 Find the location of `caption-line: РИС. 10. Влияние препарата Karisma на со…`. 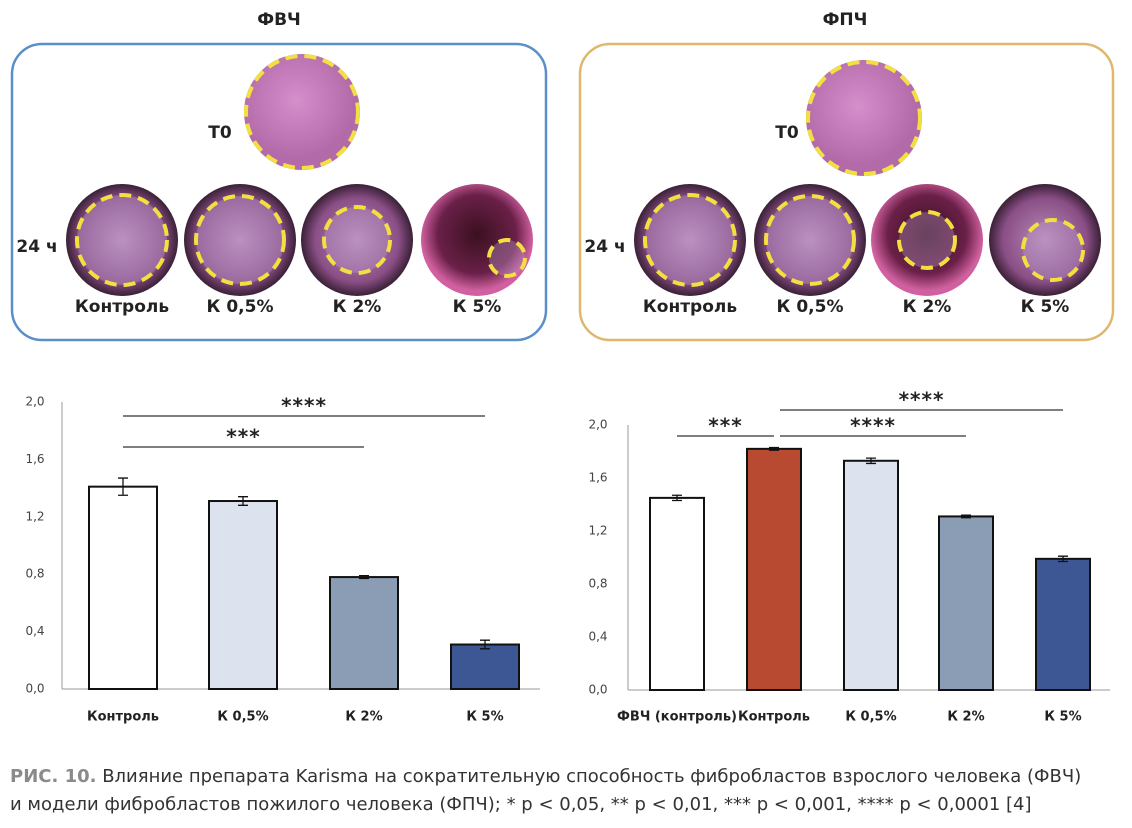

caption-line: РИС. 10. Влияние препарата Karisma на со… is located at coordinates (545, 776).